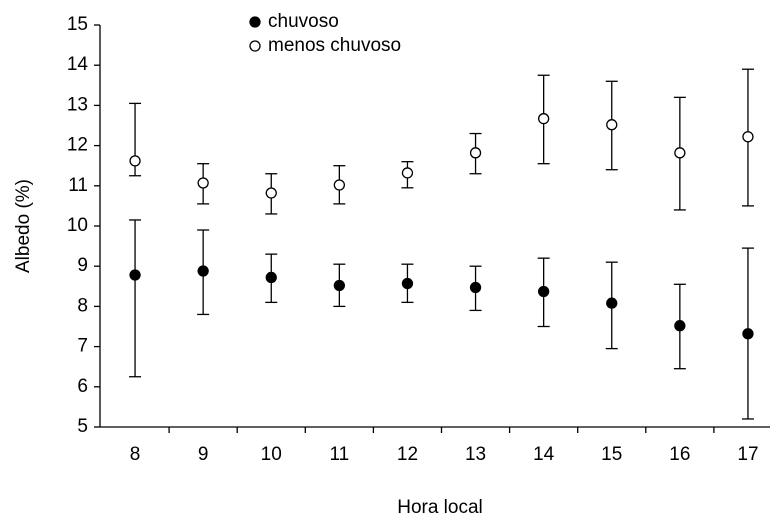  What do you see at coordinates (23, 226) in the screenshot?
I see `y-axis-title: Albedo (%)` at bounding box center [23, 226].